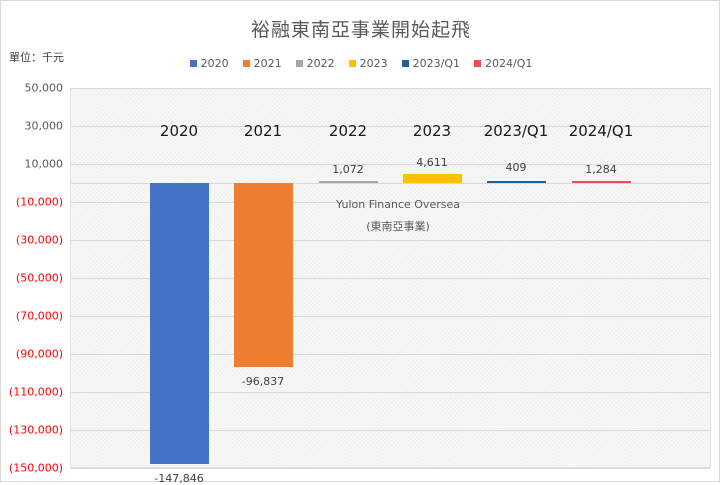  I want to click on legend-item: 2021, so click(262, 63).